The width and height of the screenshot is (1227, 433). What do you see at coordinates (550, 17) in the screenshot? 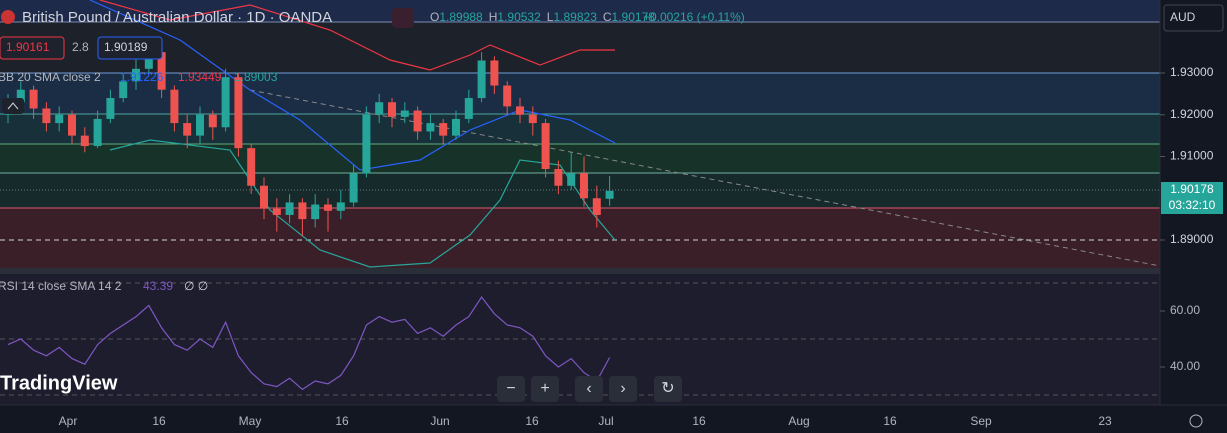
I see `ohlc-label: L` at bounding box center [550, 17].